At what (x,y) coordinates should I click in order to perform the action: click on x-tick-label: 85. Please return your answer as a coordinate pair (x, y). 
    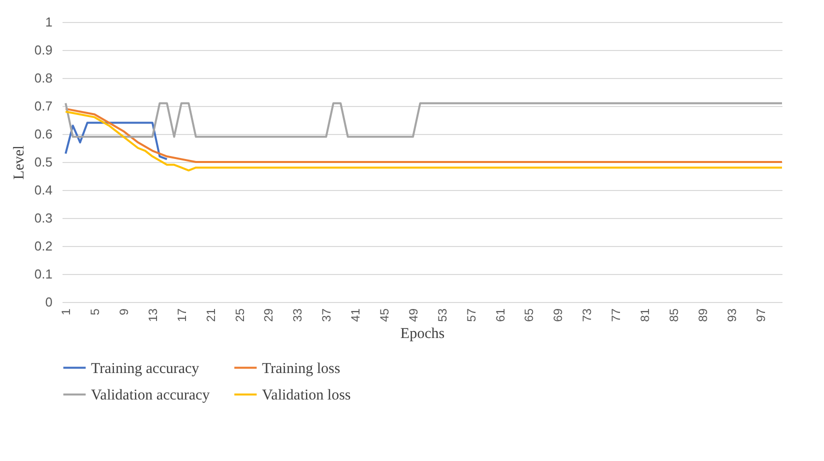
    Looking at the image, I should click on (673, 315).